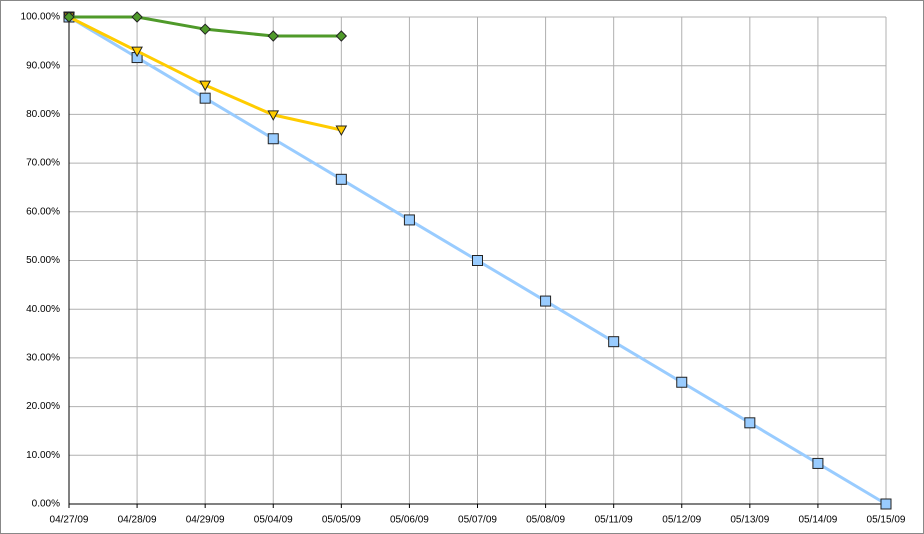 The width and height of the screenshot is (924, 534). I want to click on y-tick-label: 50.00%, so click(43, 260).